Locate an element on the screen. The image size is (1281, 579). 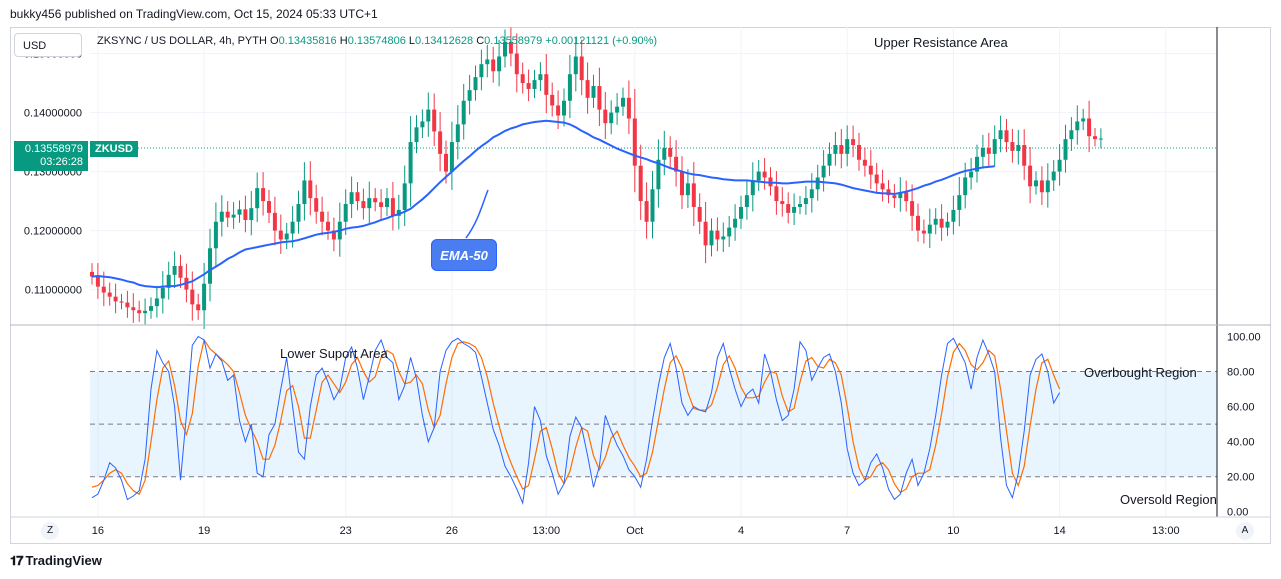
ema-callout-pointer is located at coordinates (477, 214).